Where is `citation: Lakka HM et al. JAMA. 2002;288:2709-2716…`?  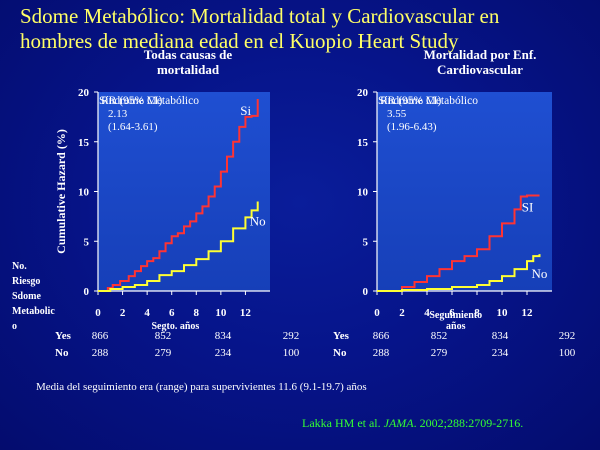
citation: Lakka HM et al. JAMA. 2002;288:2709-2716… is located at coordinates (412, 423).